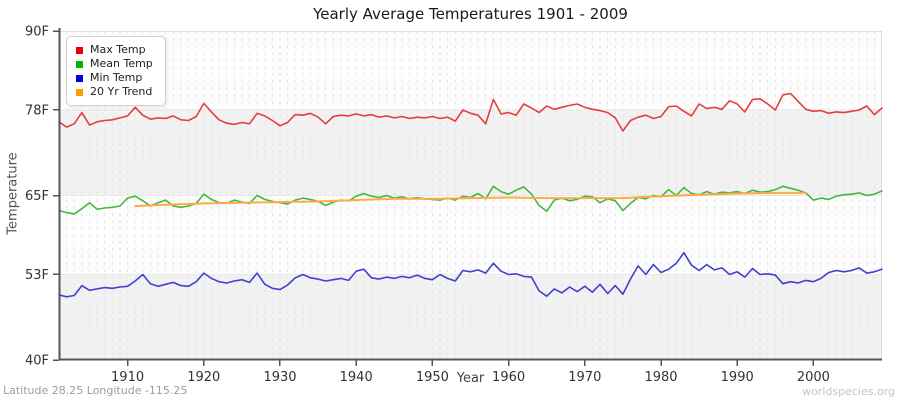 The image size is (900, 400). I want to click on x-tick-label: 1980, so click(660, 377).